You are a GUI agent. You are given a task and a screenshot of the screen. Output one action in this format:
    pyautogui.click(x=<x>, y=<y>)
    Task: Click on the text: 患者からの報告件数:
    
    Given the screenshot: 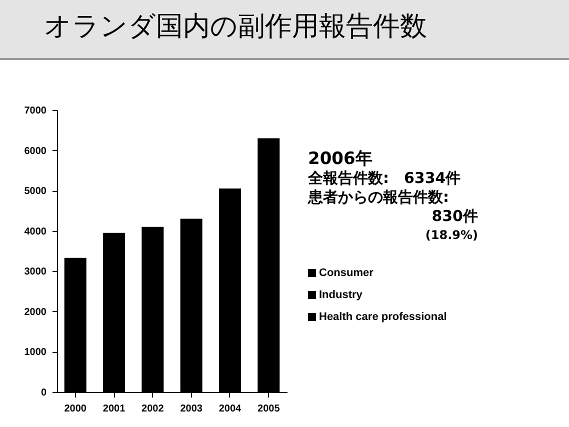 What is the action you would take?
    pyautogui.click(x=379, y=197)
    